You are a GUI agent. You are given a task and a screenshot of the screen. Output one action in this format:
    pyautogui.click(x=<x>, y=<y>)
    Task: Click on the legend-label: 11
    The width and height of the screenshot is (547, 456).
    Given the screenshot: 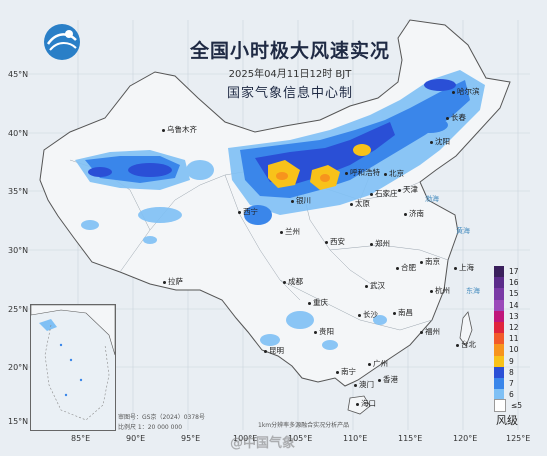 What is the action you would take?
    pyautogui.click(x=514, y=339)
    